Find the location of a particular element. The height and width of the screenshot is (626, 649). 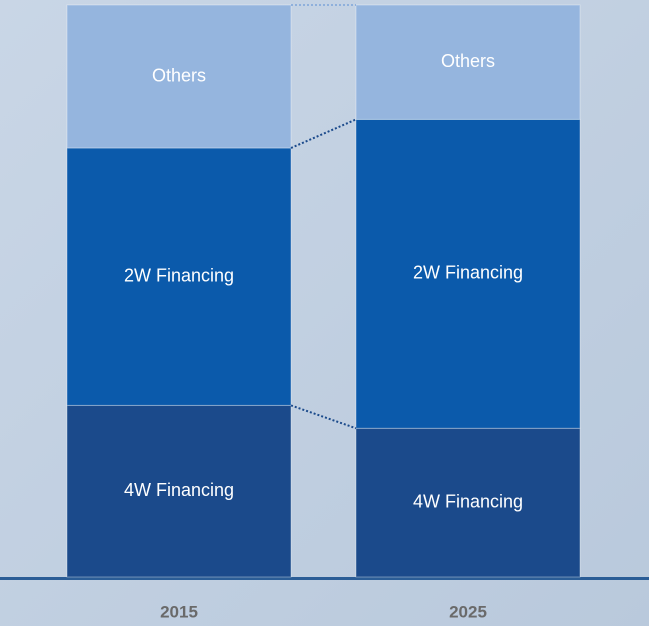

connector is located at coordinates (323, 417).